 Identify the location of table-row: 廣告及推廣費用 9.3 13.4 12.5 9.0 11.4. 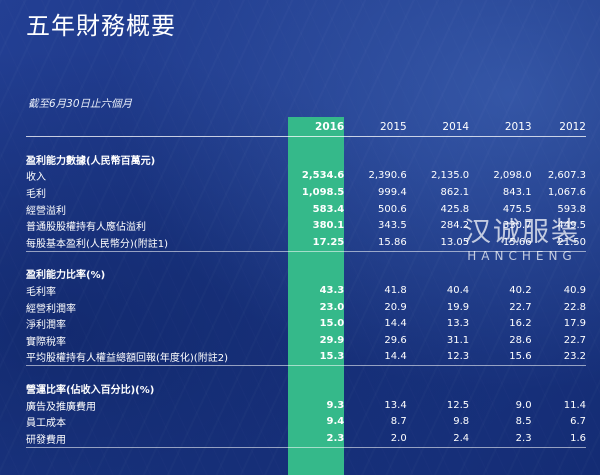
(306, 405).